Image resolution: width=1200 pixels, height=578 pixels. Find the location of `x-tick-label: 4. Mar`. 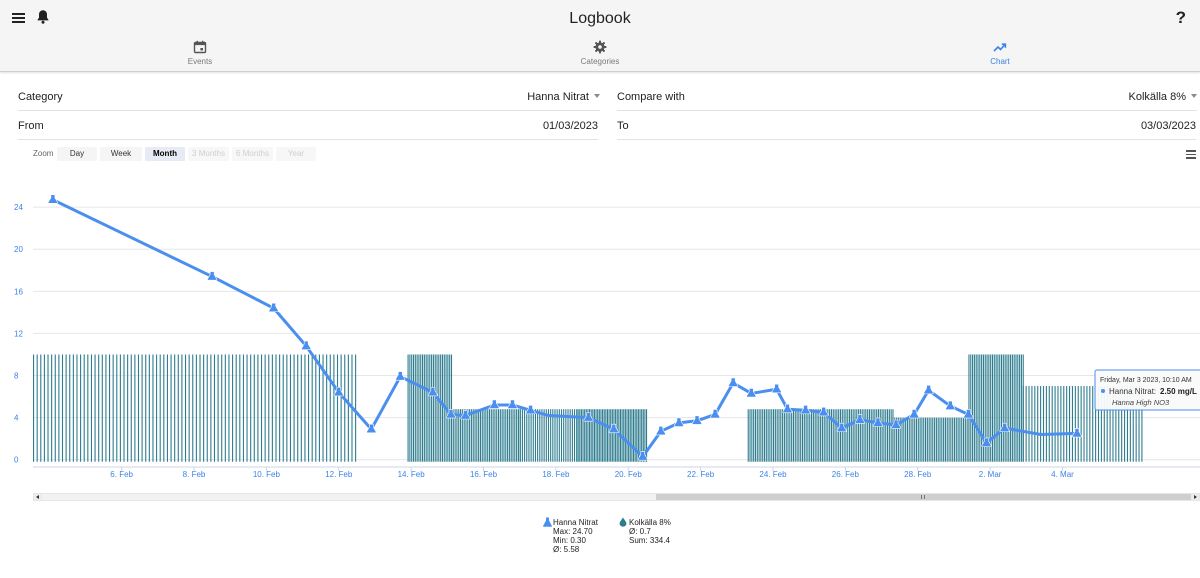

x-tick-label: 4. Mar is located at coordinates (1062, 474).